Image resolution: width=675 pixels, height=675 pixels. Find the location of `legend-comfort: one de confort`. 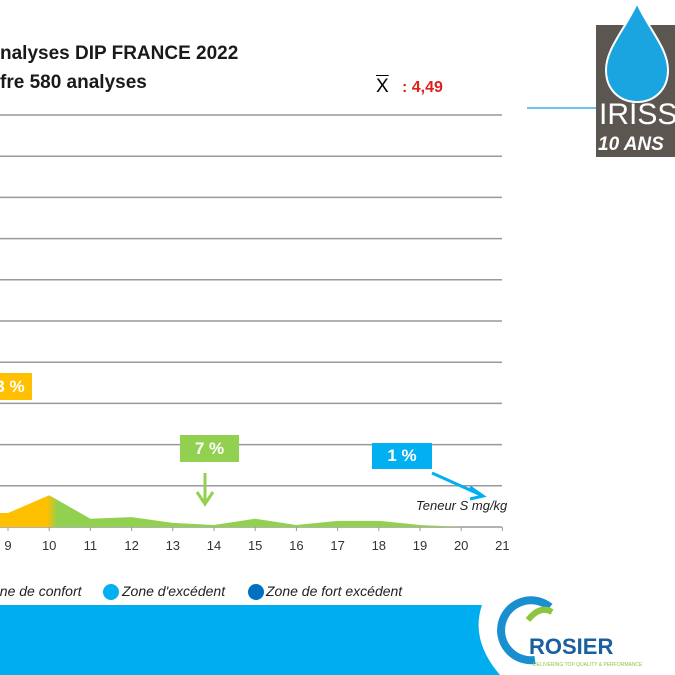

legend-comfort: one de confort is located at coordinates (41, 591).